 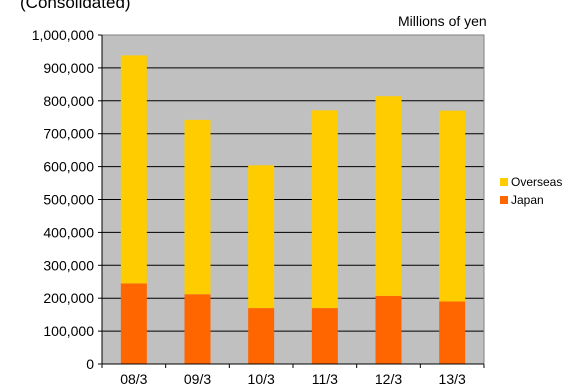 I want to click on legend: Overseas Japan, so click(x=531, y=191).